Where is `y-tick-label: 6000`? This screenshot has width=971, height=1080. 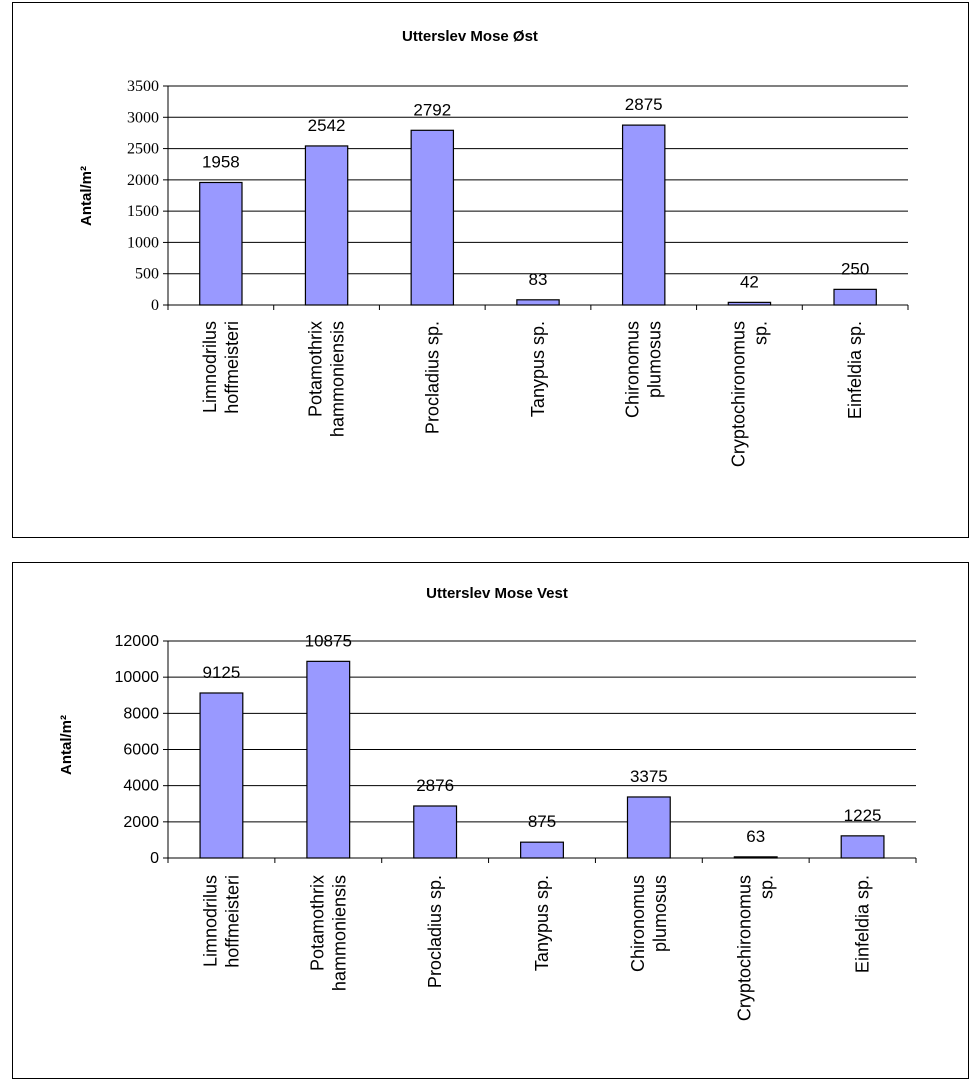 y-tick-label: 6000 is located at coordinates (141, 750).